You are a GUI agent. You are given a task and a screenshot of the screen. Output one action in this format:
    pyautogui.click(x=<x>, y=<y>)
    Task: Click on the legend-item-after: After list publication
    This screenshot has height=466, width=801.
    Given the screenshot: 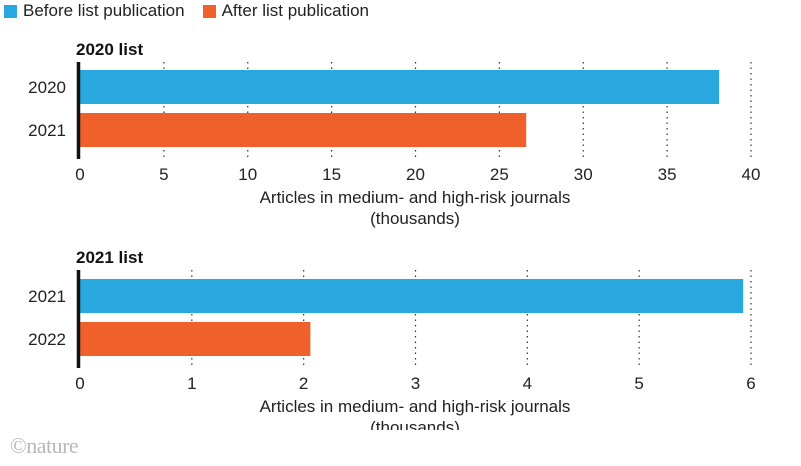 What is the action you would take?
    pyautogui.click(x=285, y=11)
    